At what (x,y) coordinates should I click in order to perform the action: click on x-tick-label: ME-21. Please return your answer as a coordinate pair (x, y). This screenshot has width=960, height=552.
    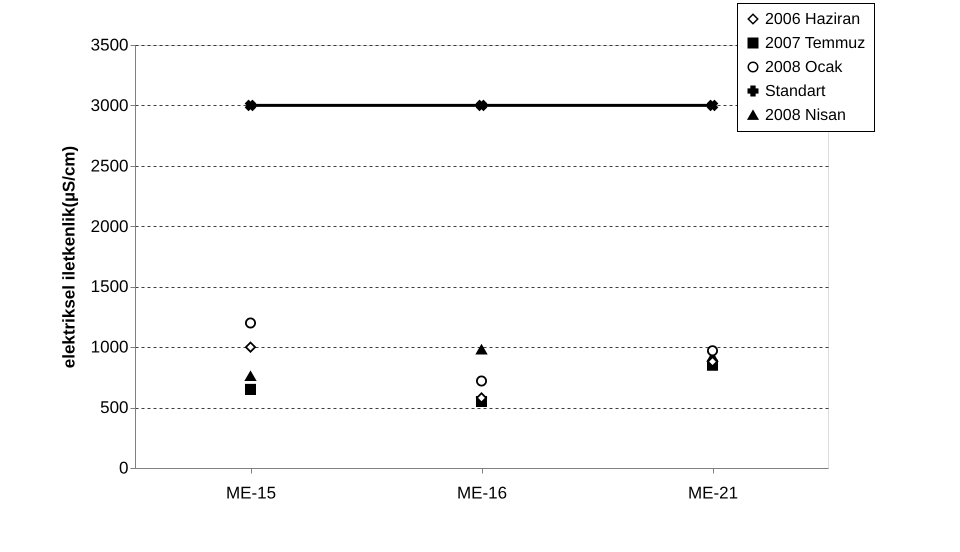
    Looking at the image, I should click on (713, 493).